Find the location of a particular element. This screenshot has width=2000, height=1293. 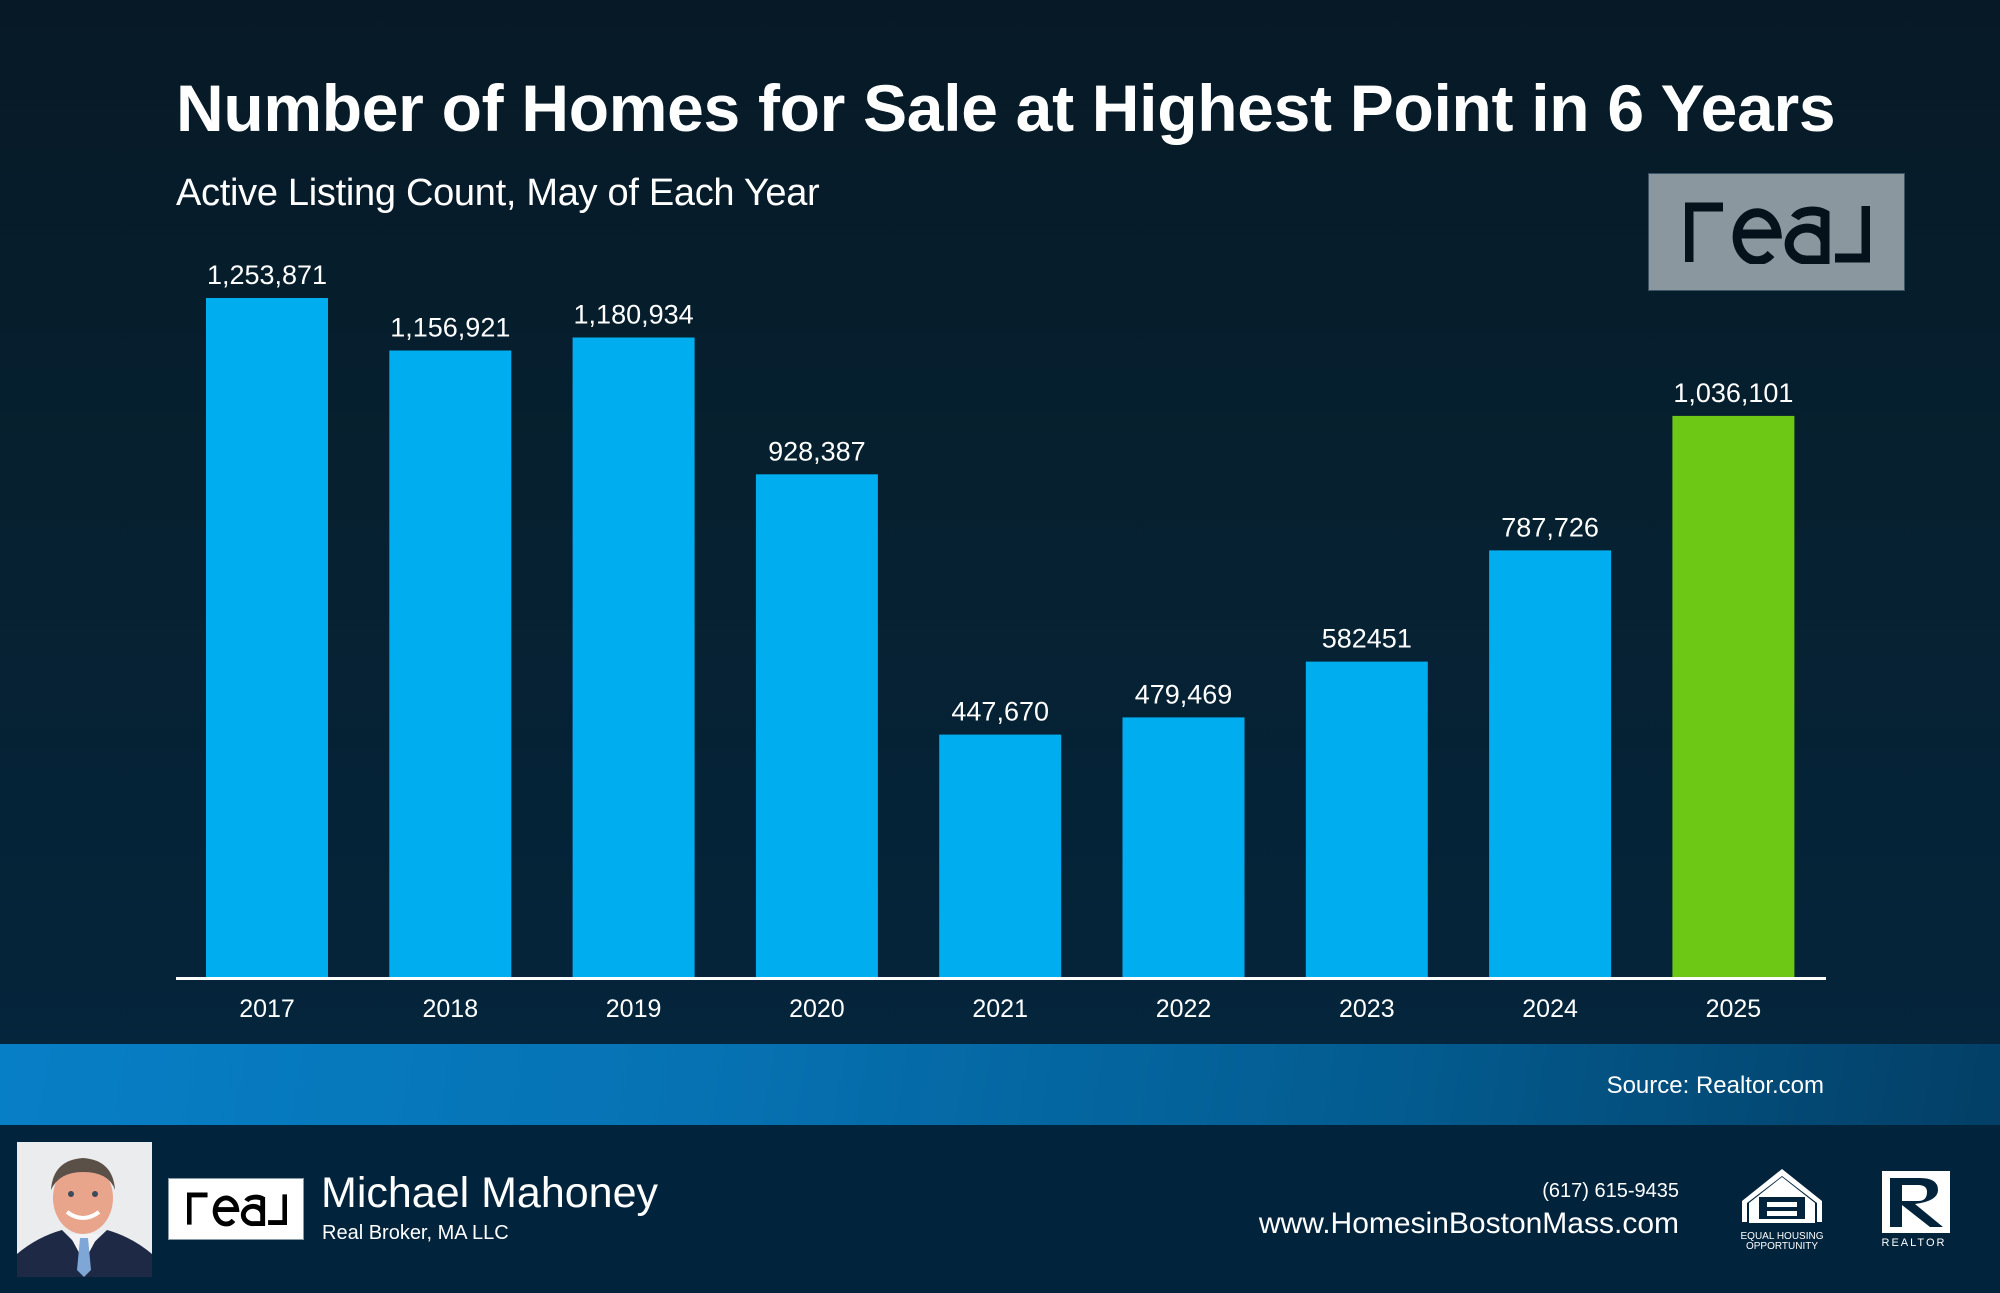

x-tick-label-2021: 2021 is located at coordinates (1000, 1009).